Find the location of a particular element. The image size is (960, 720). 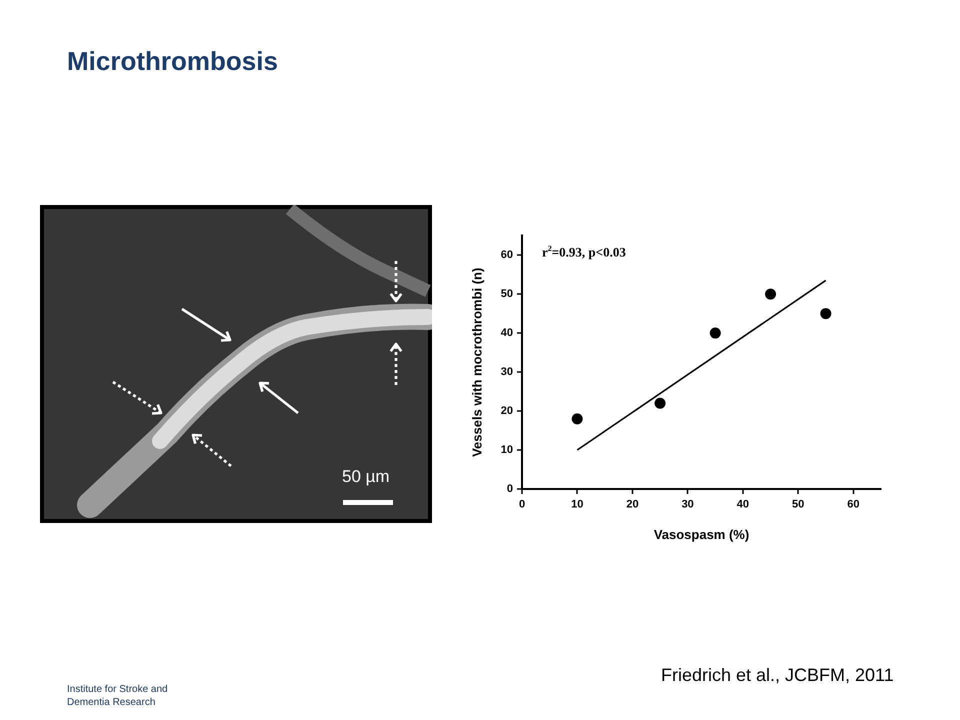

x-tick-label: 60 is located at coordinates (853, 504).